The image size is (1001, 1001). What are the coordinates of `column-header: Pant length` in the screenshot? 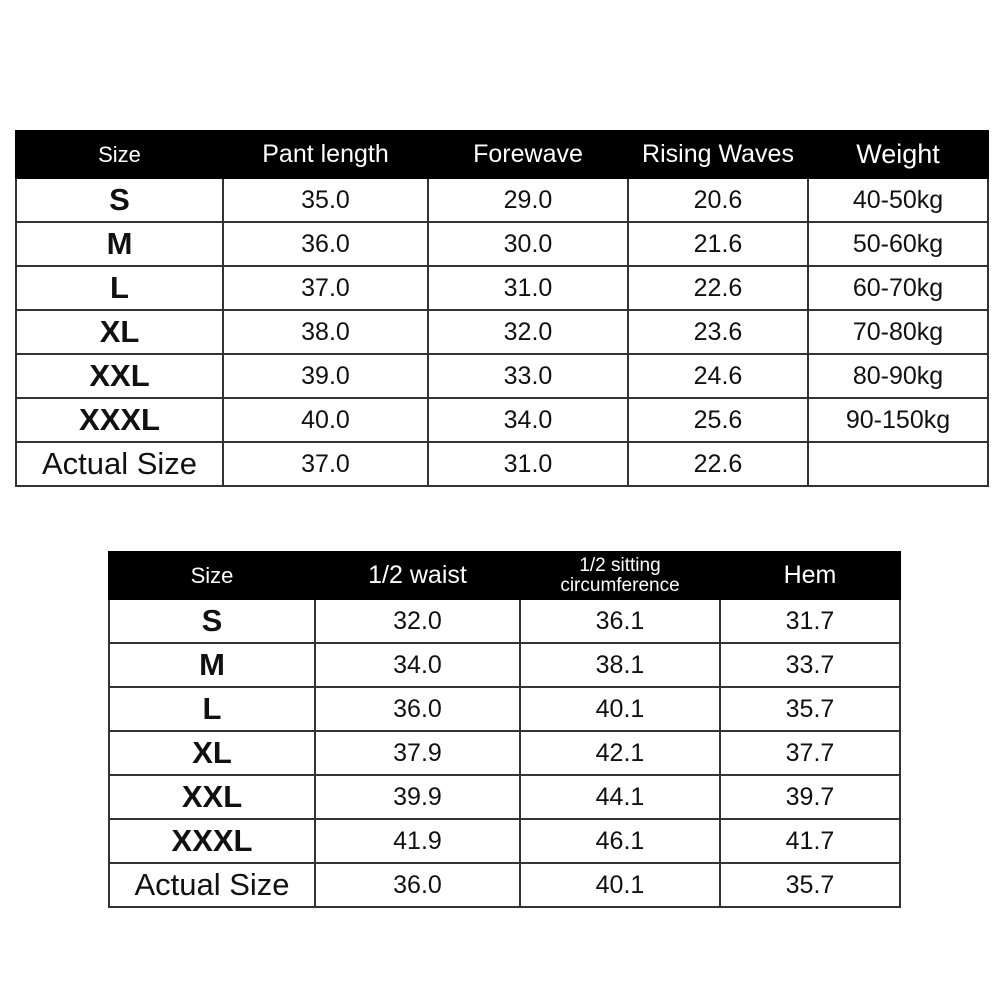 It's located at (325, 154).